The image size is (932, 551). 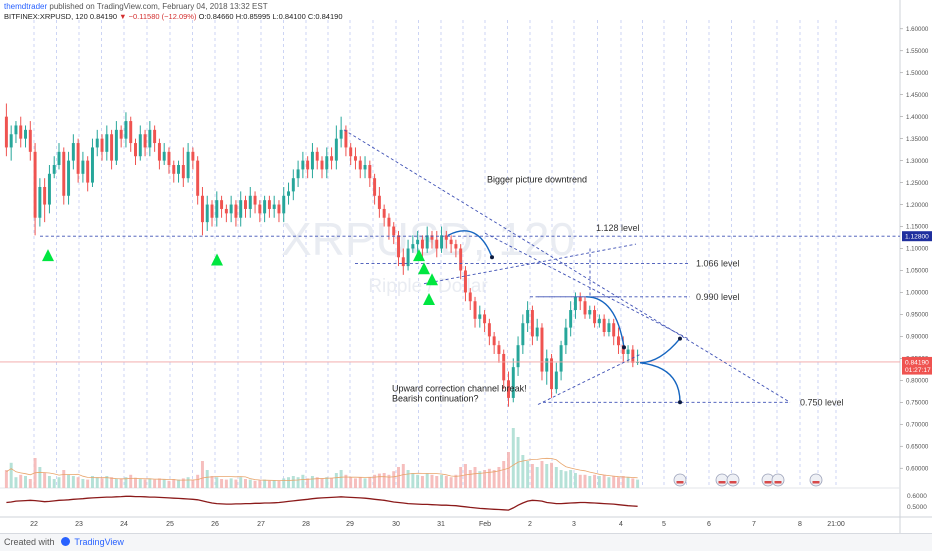 I want to click on time-tick-label: 7, so click(x=754, y=524).